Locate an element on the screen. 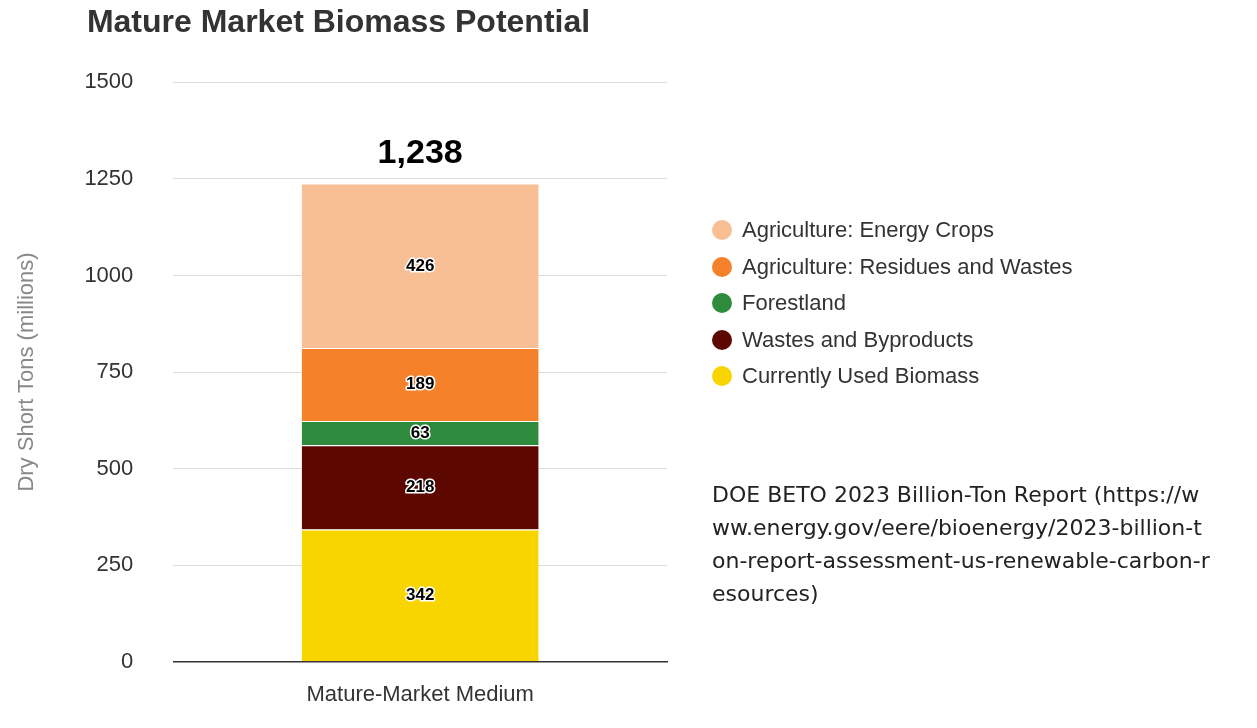 The width and height of the screenshot is (1257, 728). data-label: 342 is located at coordinates (420, 595).